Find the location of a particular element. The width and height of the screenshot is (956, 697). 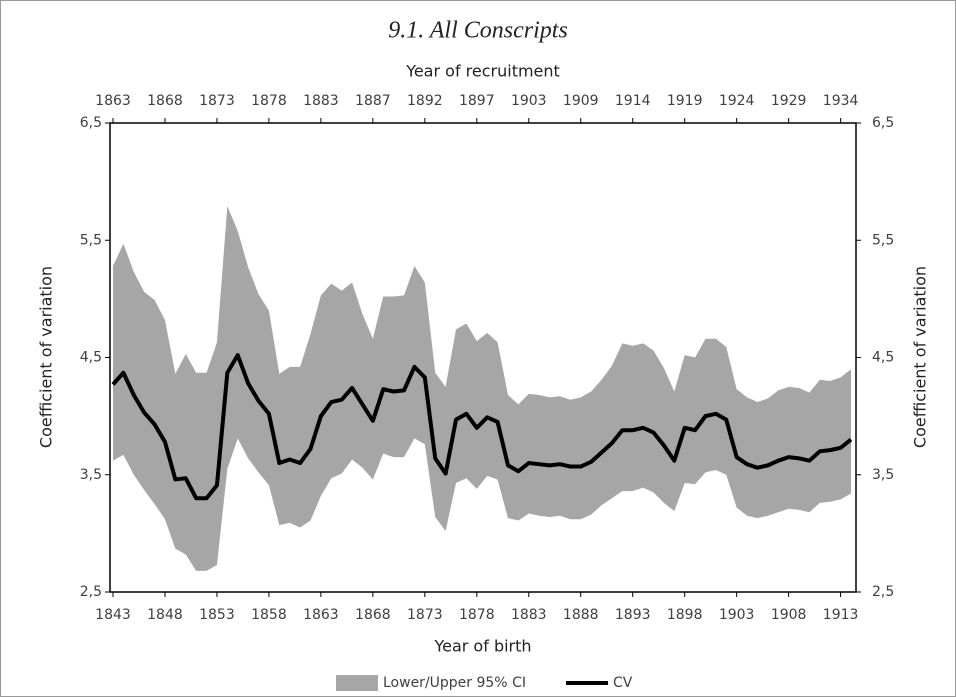

x2-tick-label: 1868 is located at coordinates (165, 101).